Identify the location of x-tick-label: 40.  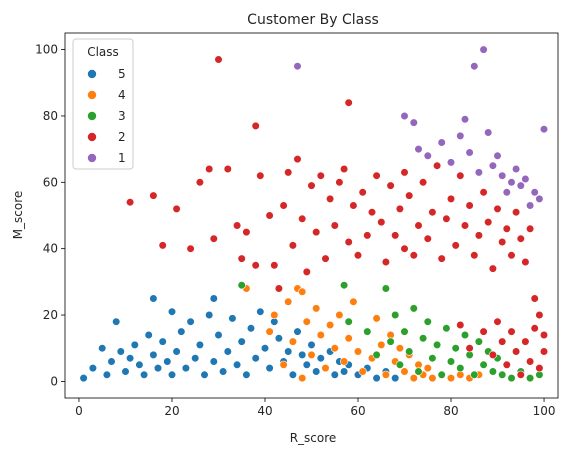
(264, 411).